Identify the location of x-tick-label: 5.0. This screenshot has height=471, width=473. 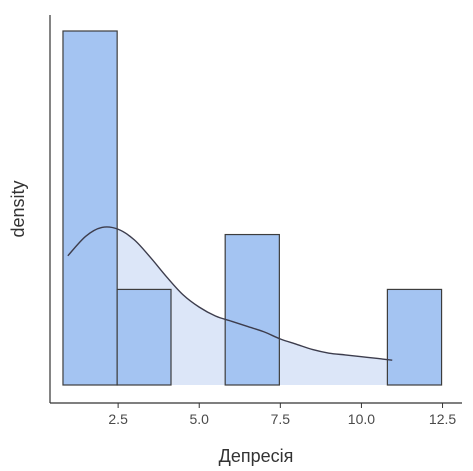
(199, 419).